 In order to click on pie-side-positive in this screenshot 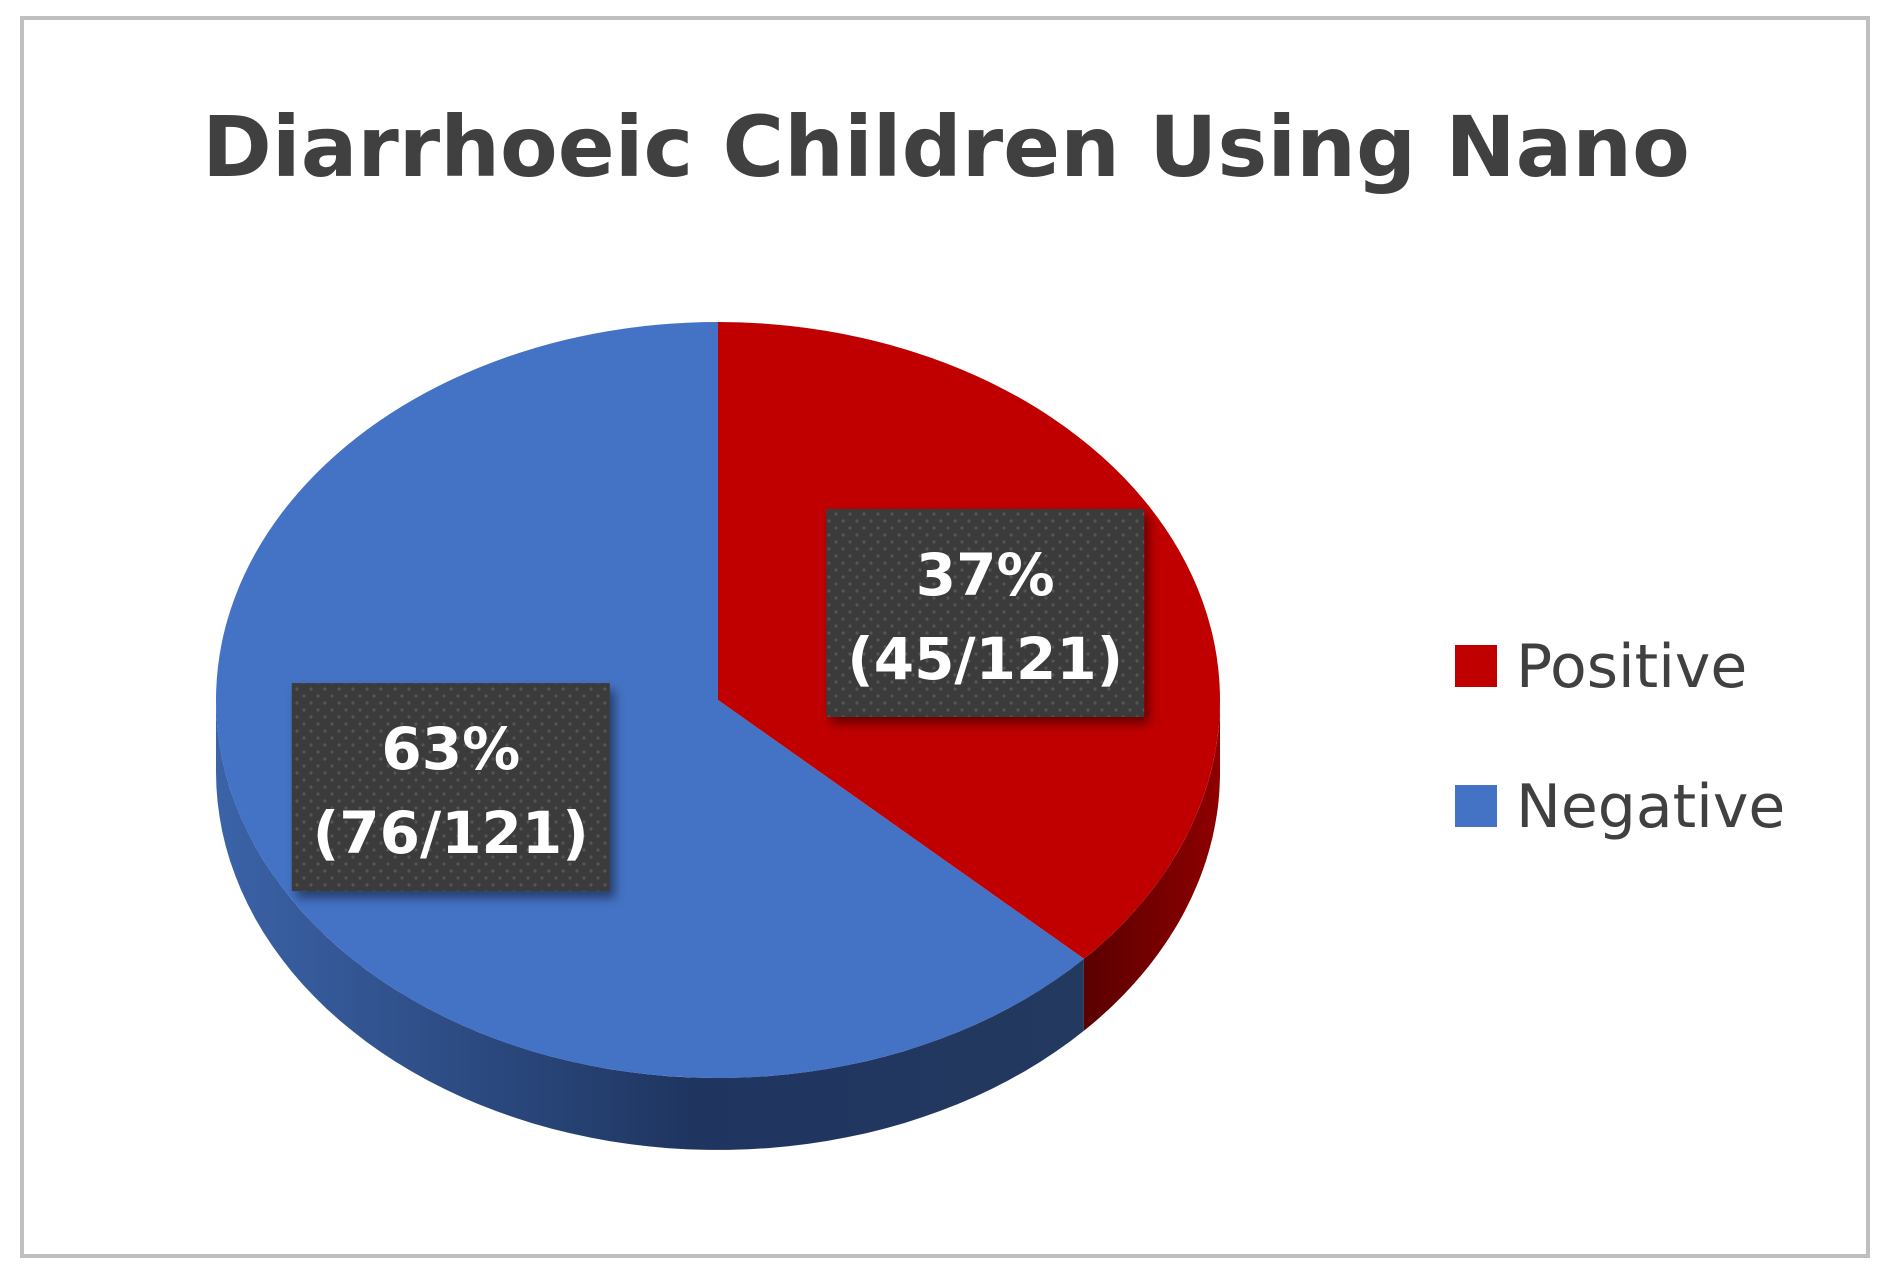, I will do `click(1151, 865)`.